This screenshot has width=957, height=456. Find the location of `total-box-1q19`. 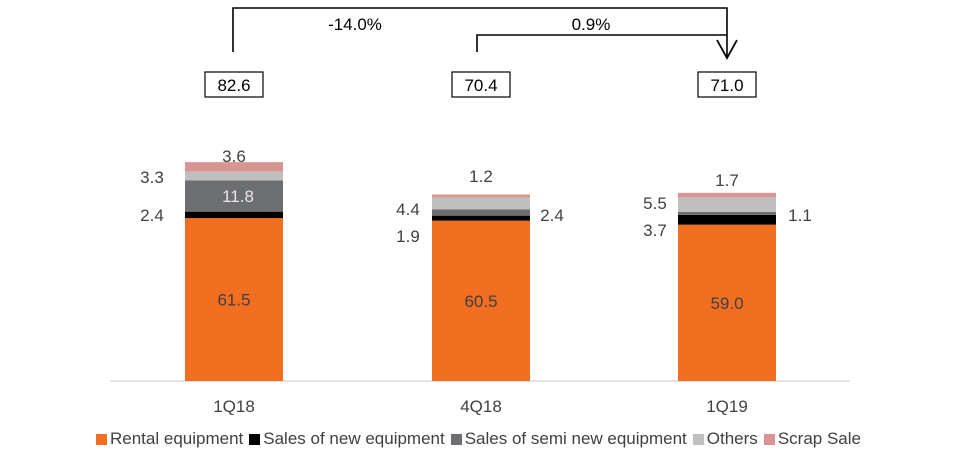

total-box-1q19 is located at coordinates (727, 84).